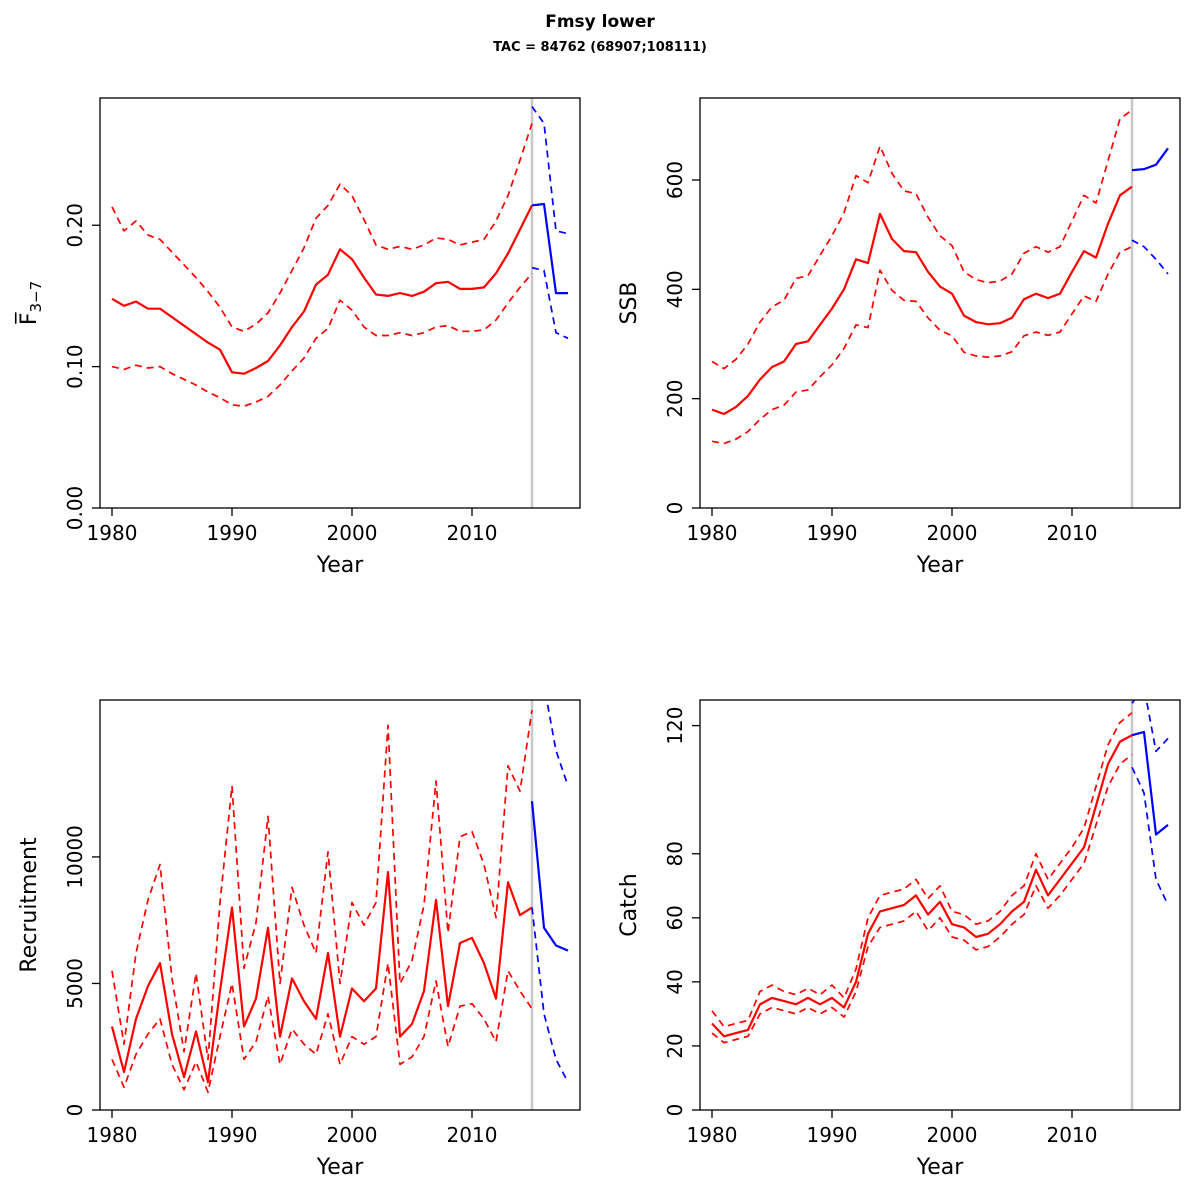  Describe the element at coordinates (549, 876) in the screenshot. I see `rec-forecast-line` at that location.